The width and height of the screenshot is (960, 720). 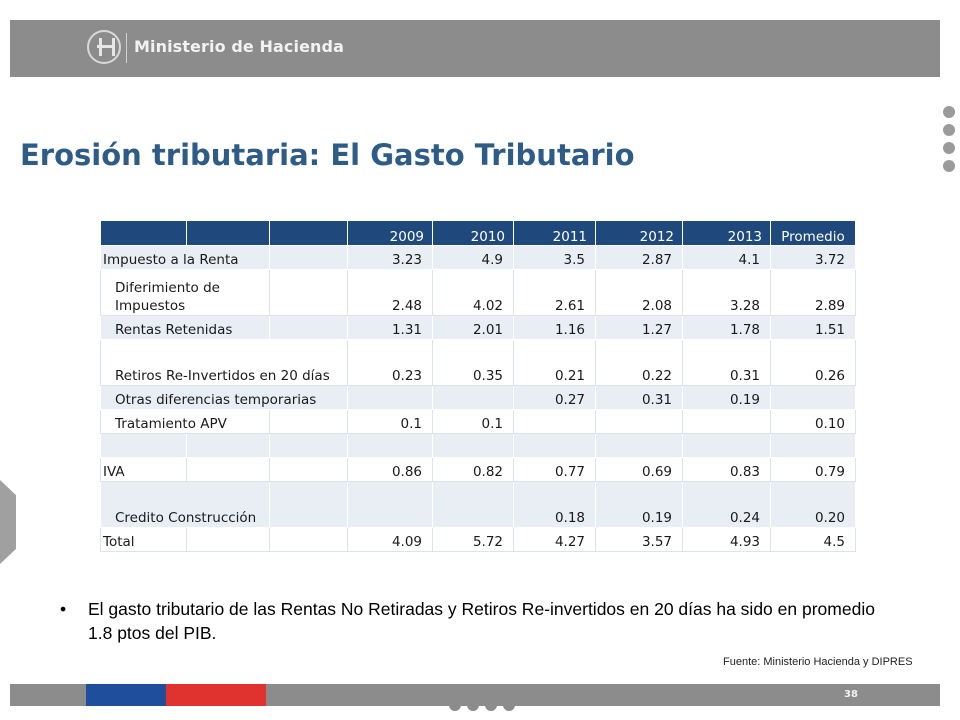 What do you see at coordinates (726, 469) in the screenshot?
I see `table-cell: 0.83` at bounding box center [726, 469].